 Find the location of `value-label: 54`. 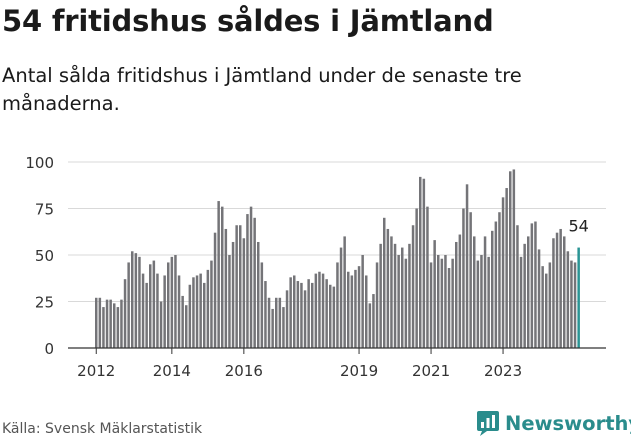

value-label: 54 is located at coordinates (578, 226).